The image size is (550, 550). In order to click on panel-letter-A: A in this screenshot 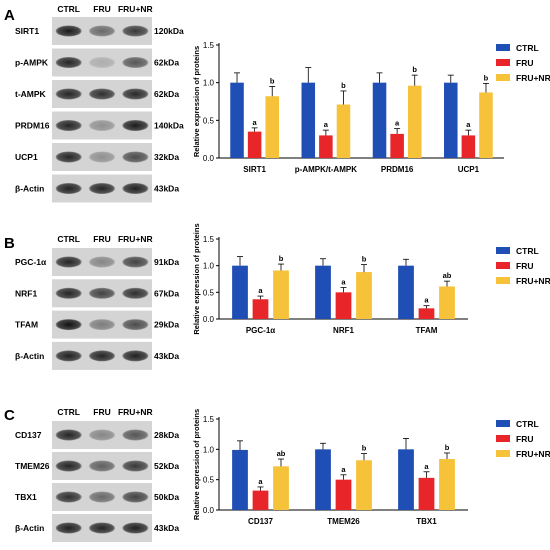, I will do `click(9, 15)`.